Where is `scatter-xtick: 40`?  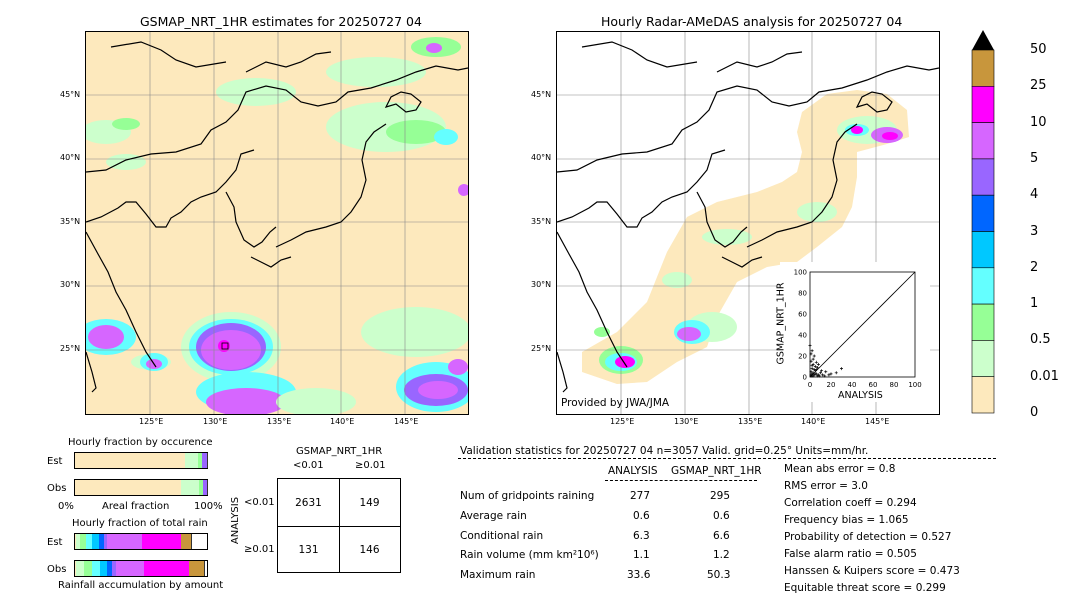
scatter-xtick: 40 is located at coordinates (852, 385).